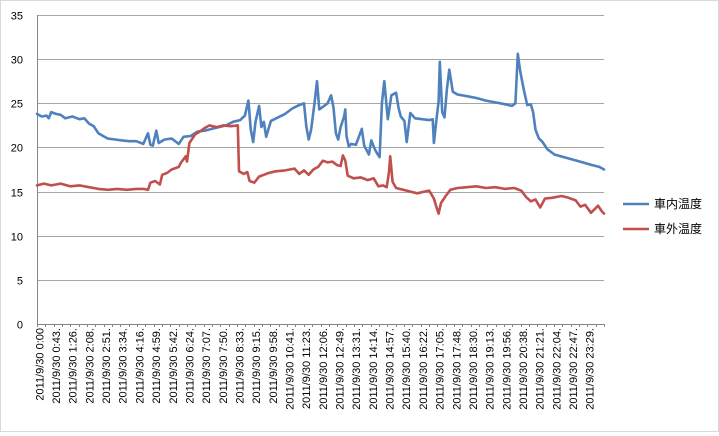  Describe the element at coordinates (157, 366) in the screenshot. I see `x-tick-label: 2011/9/30 4:59.` at that location.